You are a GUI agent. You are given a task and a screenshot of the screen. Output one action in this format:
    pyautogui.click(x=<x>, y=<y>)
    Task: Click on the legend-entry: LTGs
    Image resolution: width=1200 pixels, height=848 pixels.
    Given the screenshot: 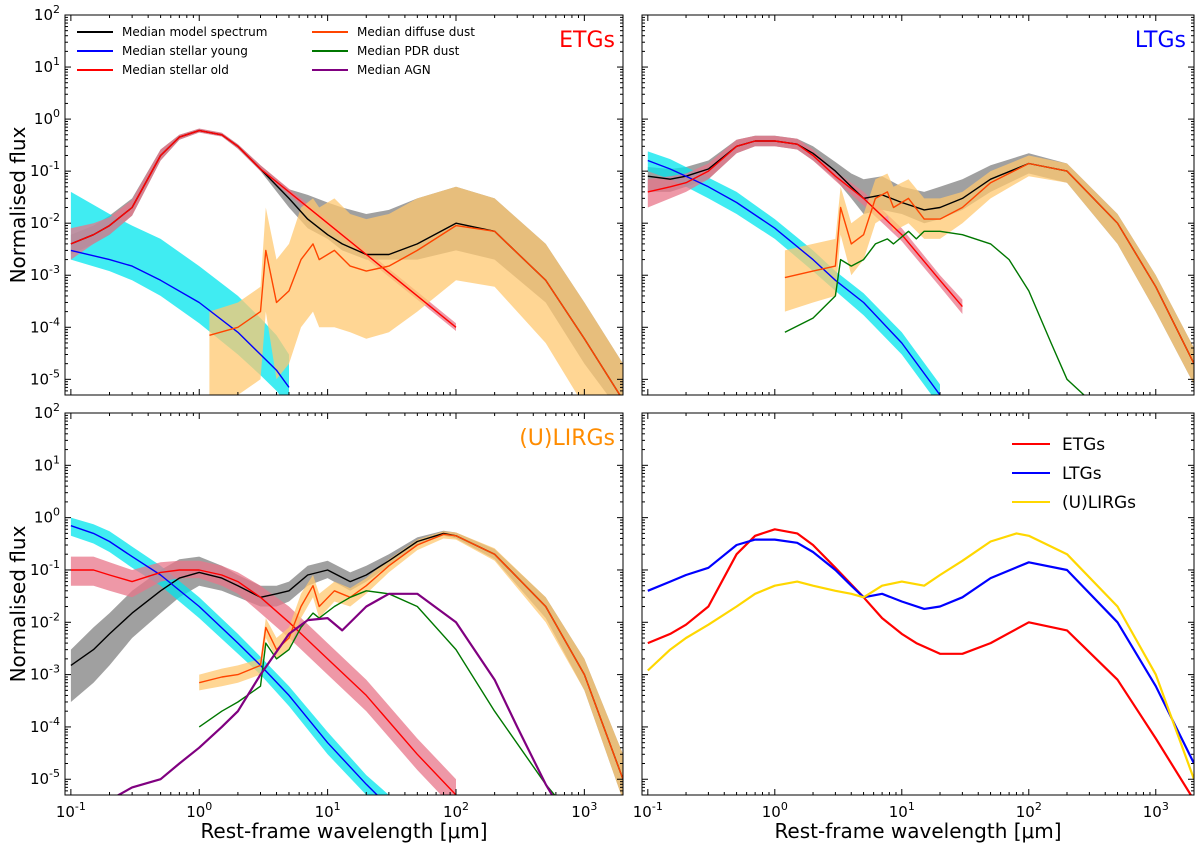 What is the action you would take?
    pyautogui.click(x=1082, y=474)
    